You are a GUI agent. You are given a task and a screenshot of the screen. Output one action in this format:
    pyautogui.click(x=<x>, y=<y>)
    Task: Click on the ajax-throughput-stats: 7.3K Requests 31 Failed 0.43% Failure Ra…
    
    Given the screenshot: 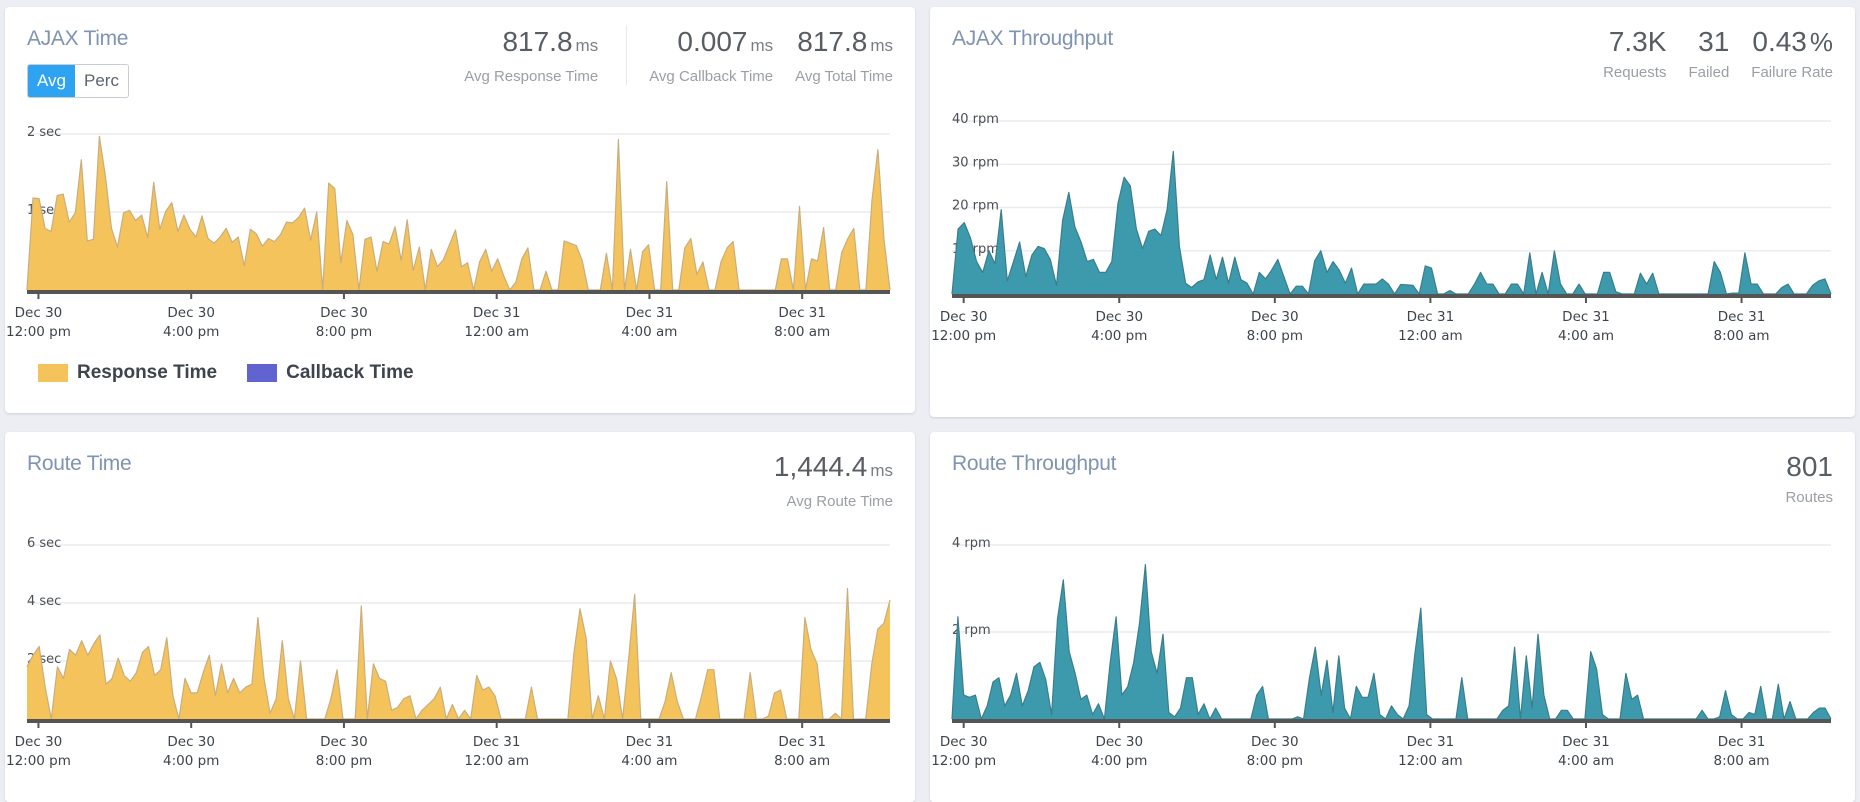 What is the action you would take?
    pyautogui.click(x=1707, y=53)
    